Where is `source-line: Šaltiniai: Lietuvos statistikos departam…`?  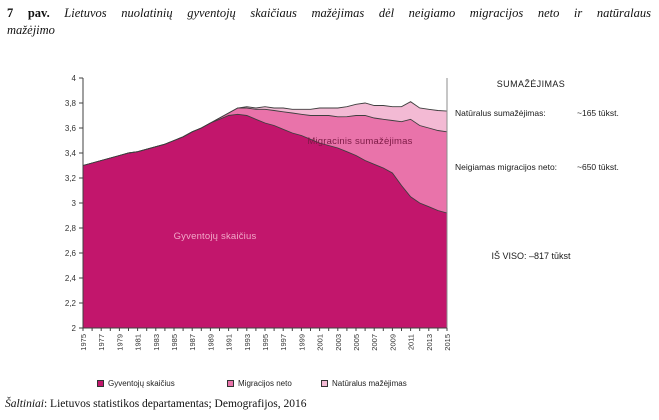
source-line: Šaltiniai: Lietuvos statistikos departam… is located at coordinates (156, 404).